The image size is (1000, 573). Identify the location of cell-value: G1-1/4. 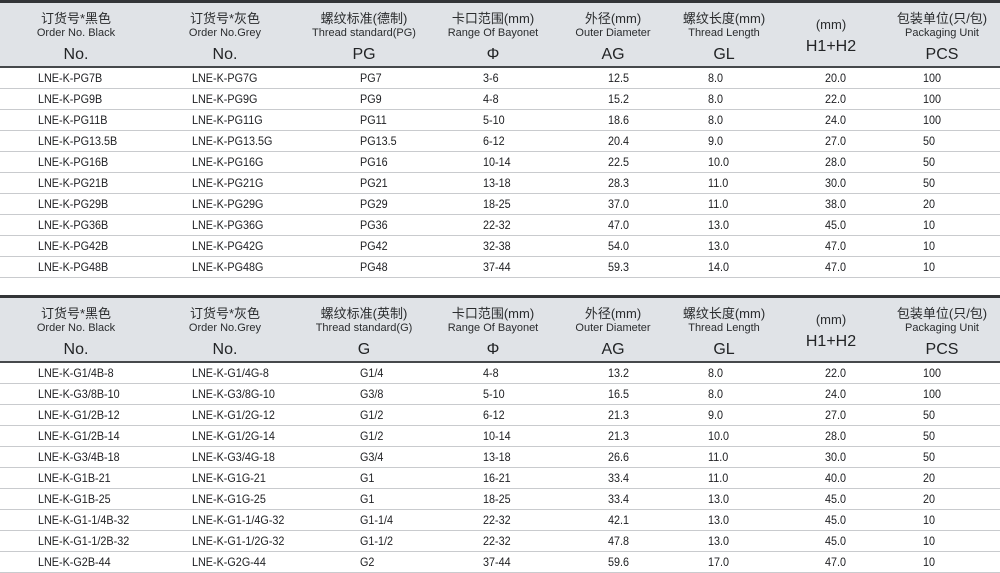
(377, 520).